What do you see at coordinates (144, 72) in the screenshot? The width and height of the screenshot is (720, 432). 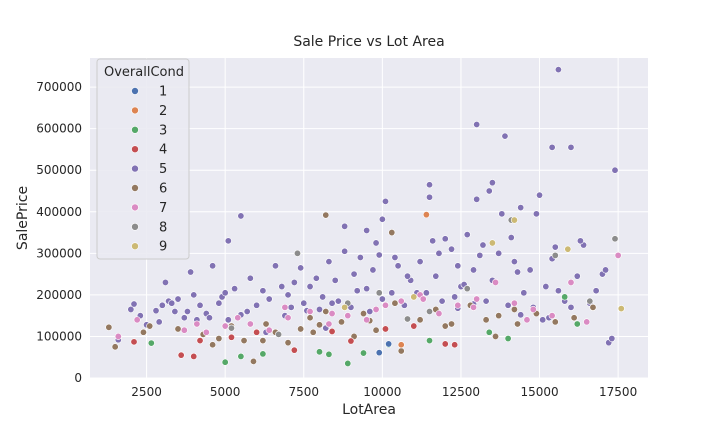 I see `legend-title: OverallCond` at bounding box center [144, 72].